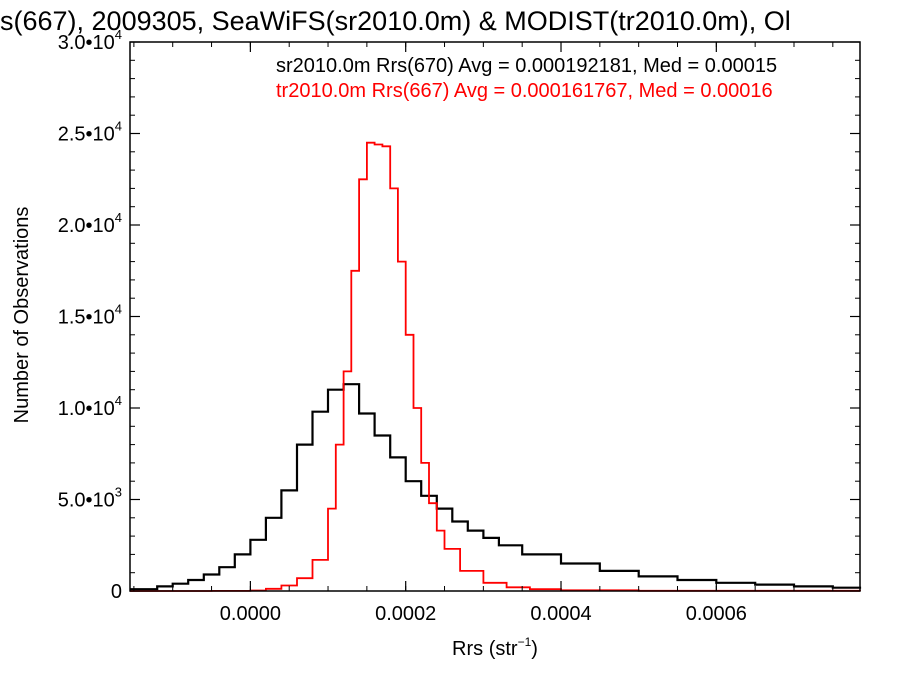 This screenshot has width=900, height=675. What do you see at coordinates (90, 132) in the screenshot?
I see `y-tick-label: 2.5•104` at bounding box center [90, 132].